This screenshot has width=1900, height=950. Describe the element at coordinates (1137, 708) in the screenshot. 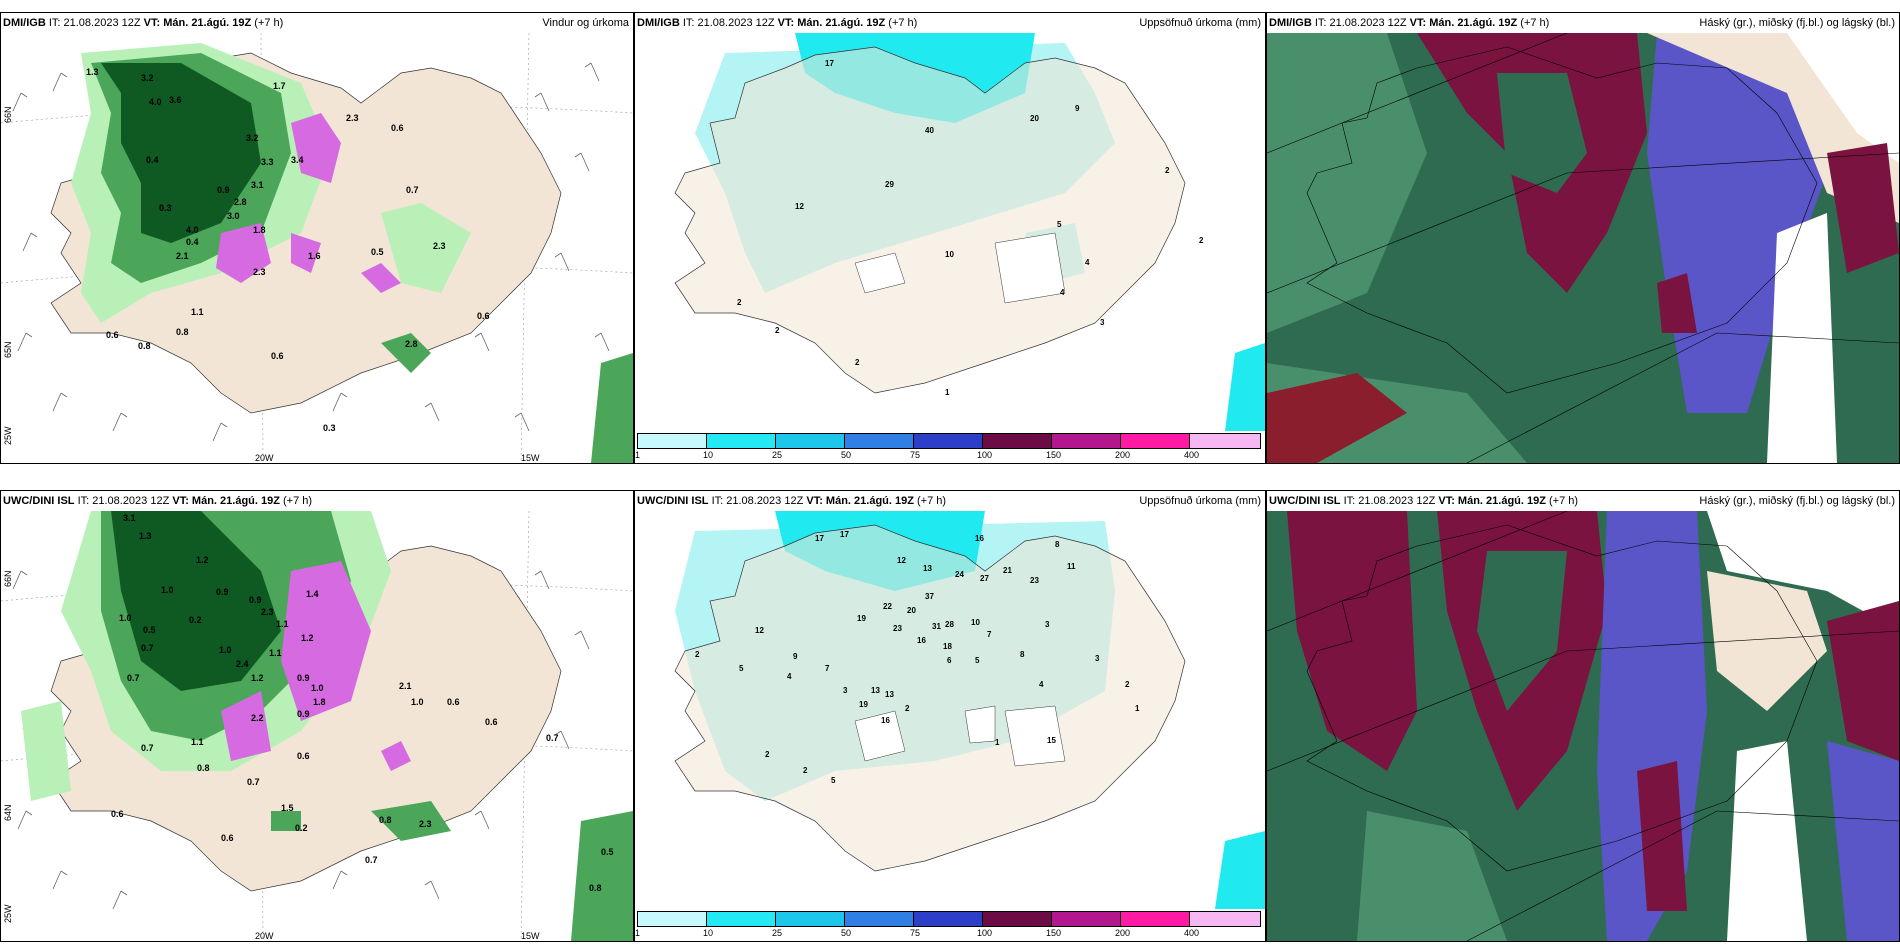

I see `accum-label: 1` at that location.